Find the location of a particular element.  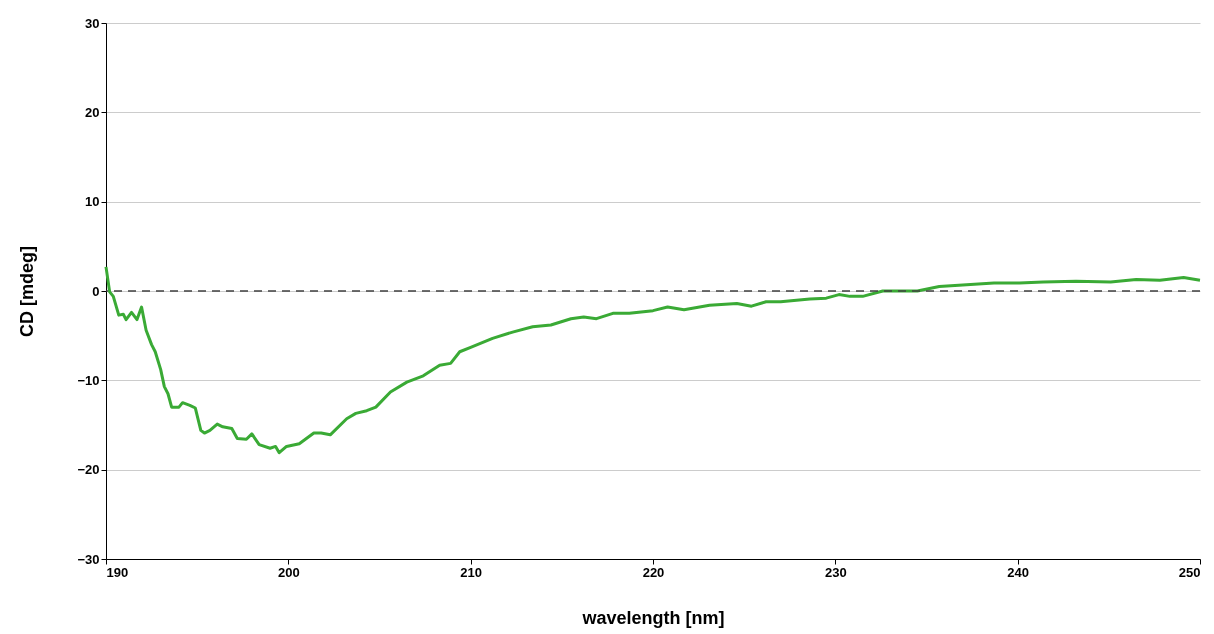

y-axis-title: CD [mdeg] is located at coordinates (27, 291).